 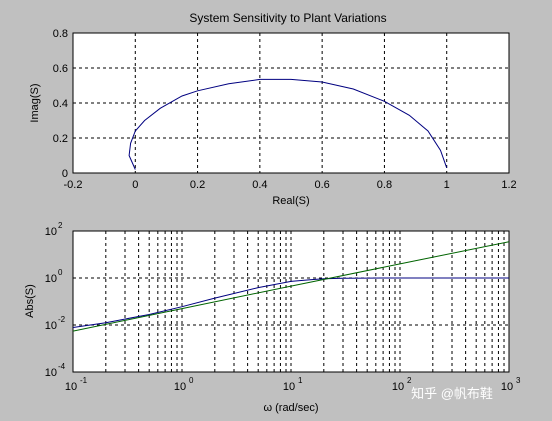 What do you see at coordinates (452, 393) in the screenshot?
I see `watermark: 知乎 @帆布鞋` at bounding box center [452, 393].